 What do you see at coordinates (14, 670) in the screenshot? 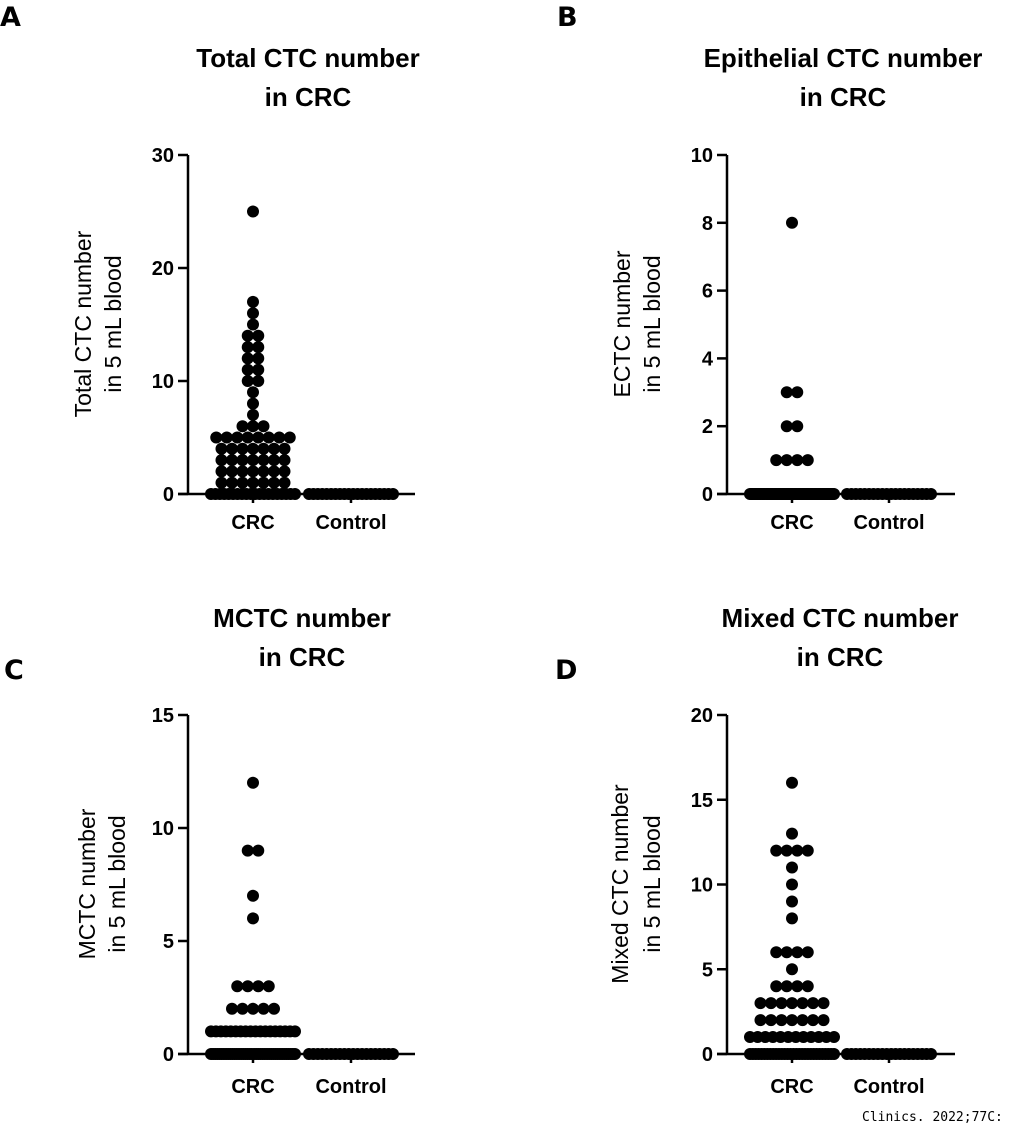
I see `panel-letter-c: C` at bounding box center [14, 670].